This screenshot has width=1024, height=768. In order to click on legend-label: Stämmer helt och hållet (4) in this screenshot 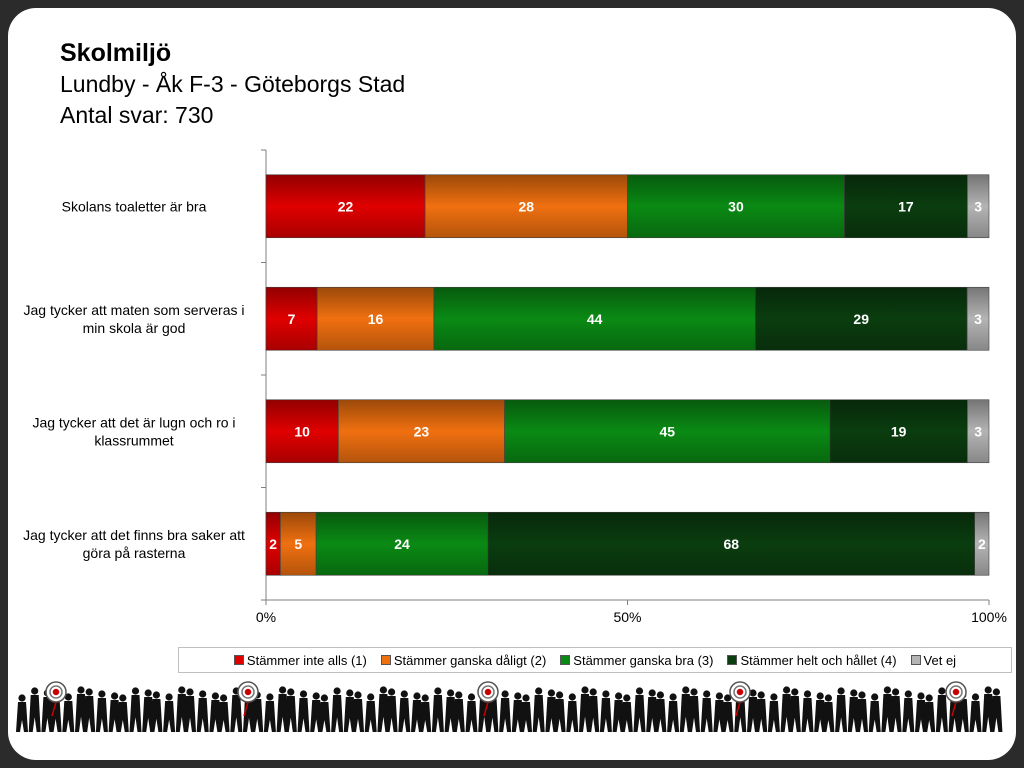, I will do `click(818, 660)`.